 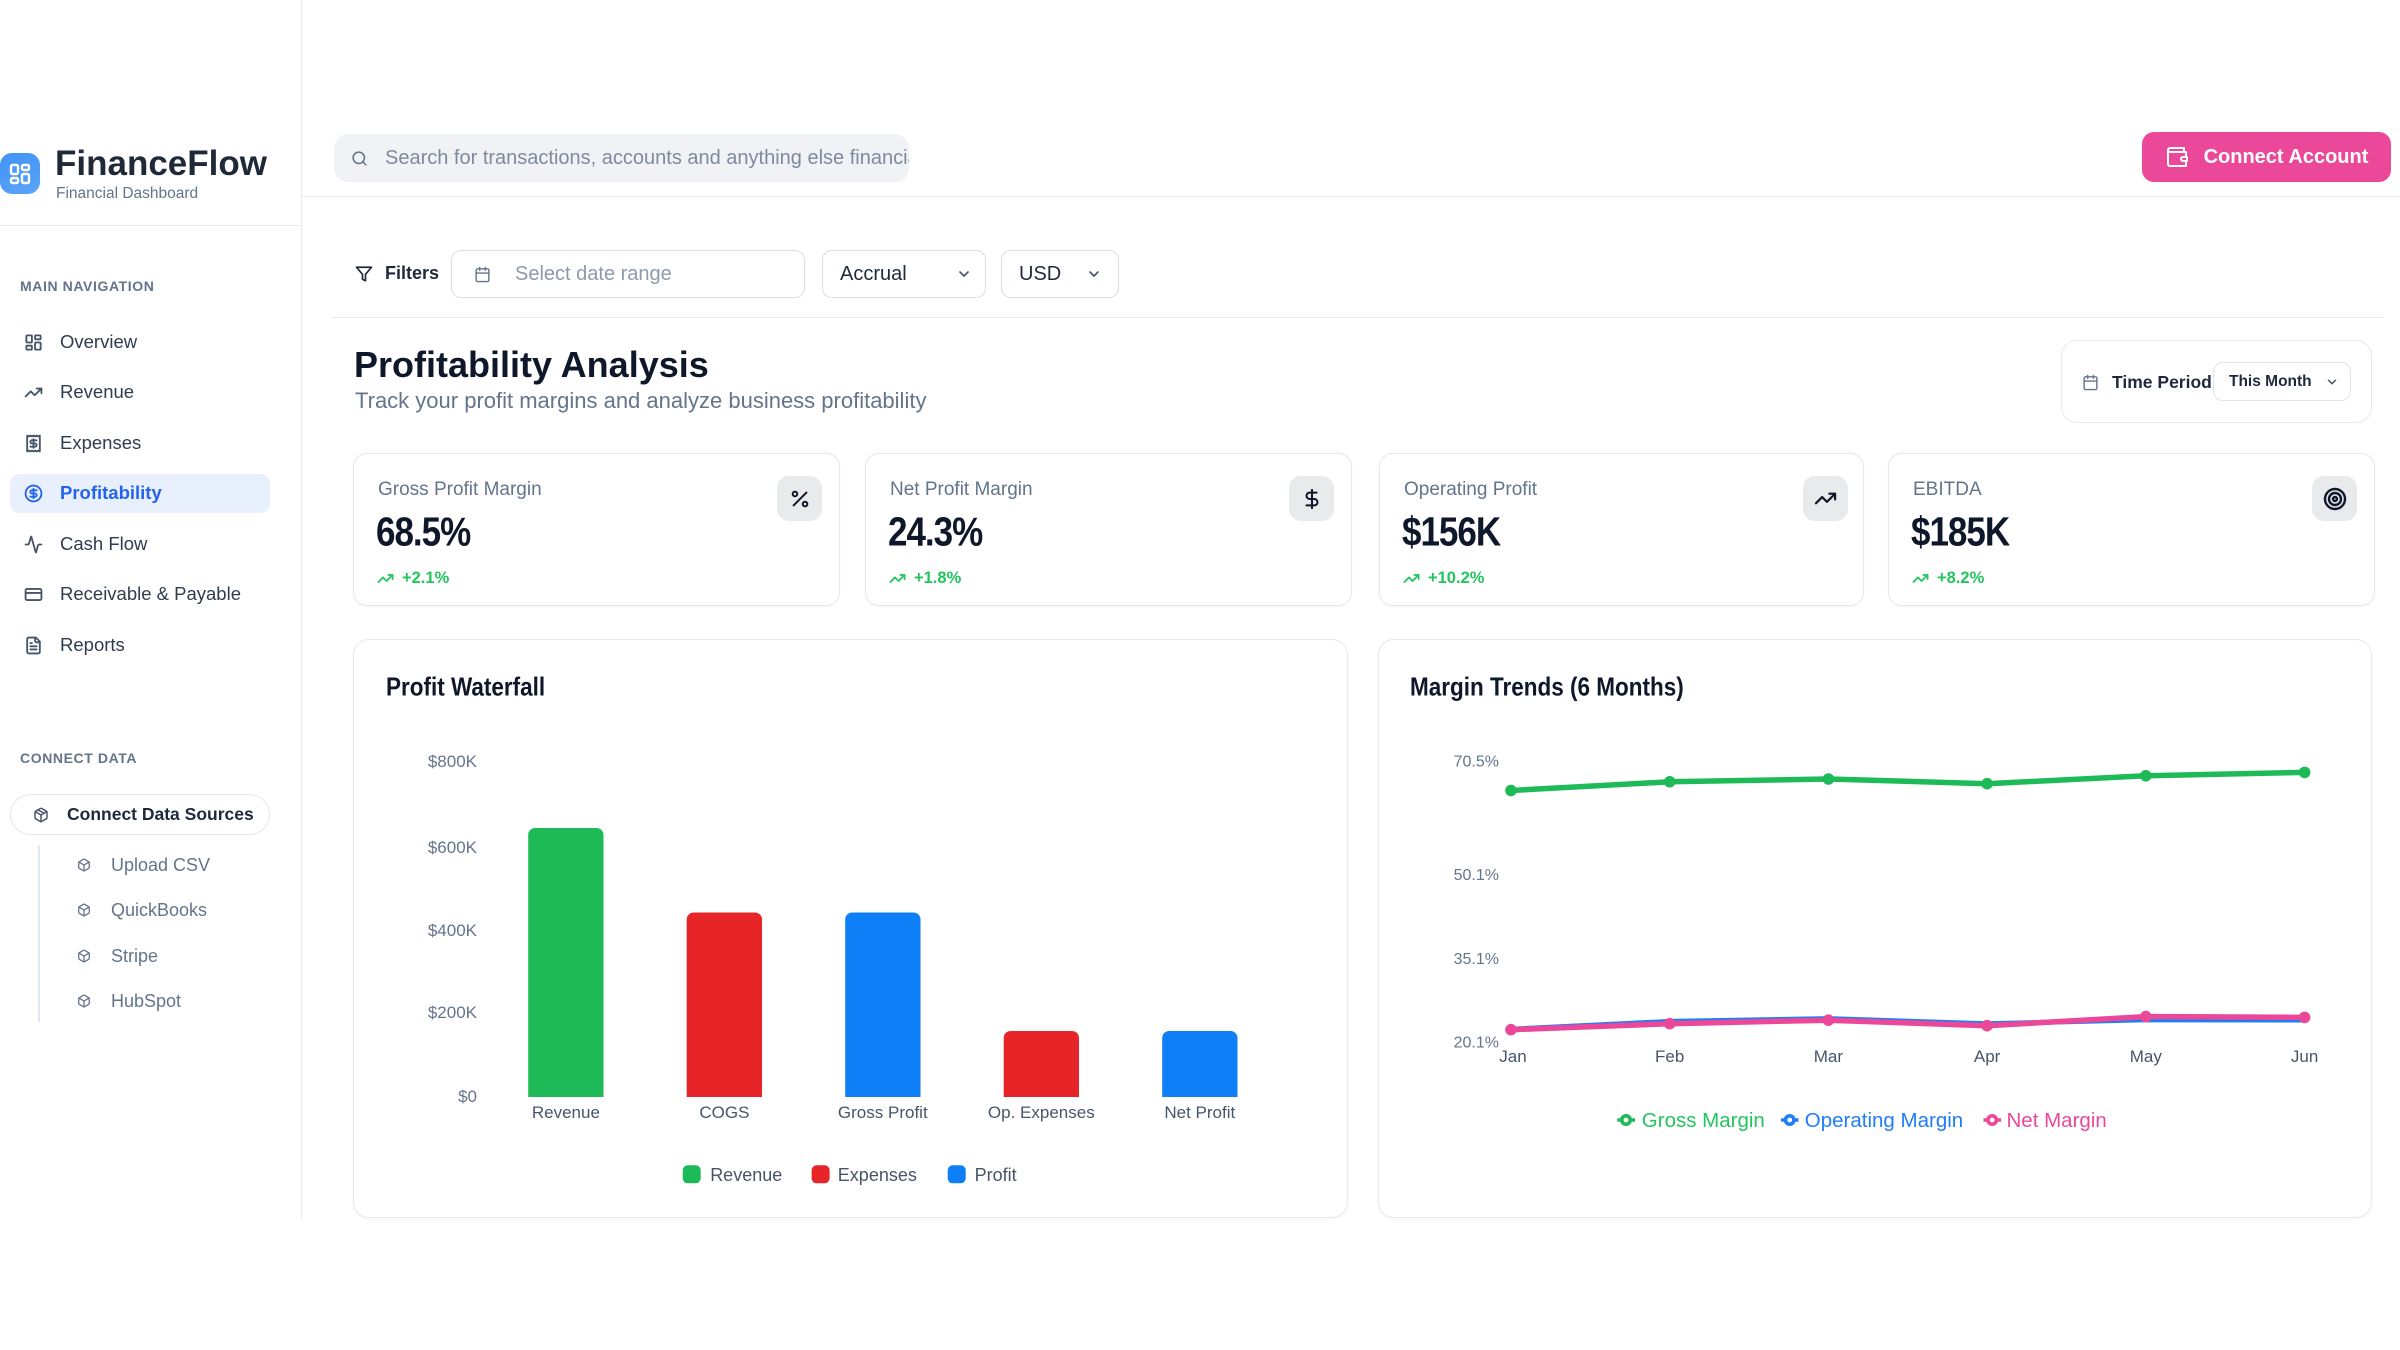 What do you see at coordinates (883, 1112) in the screenshot?
I see `svg-text: Gross Profit` at bounding box center [883, 1112].